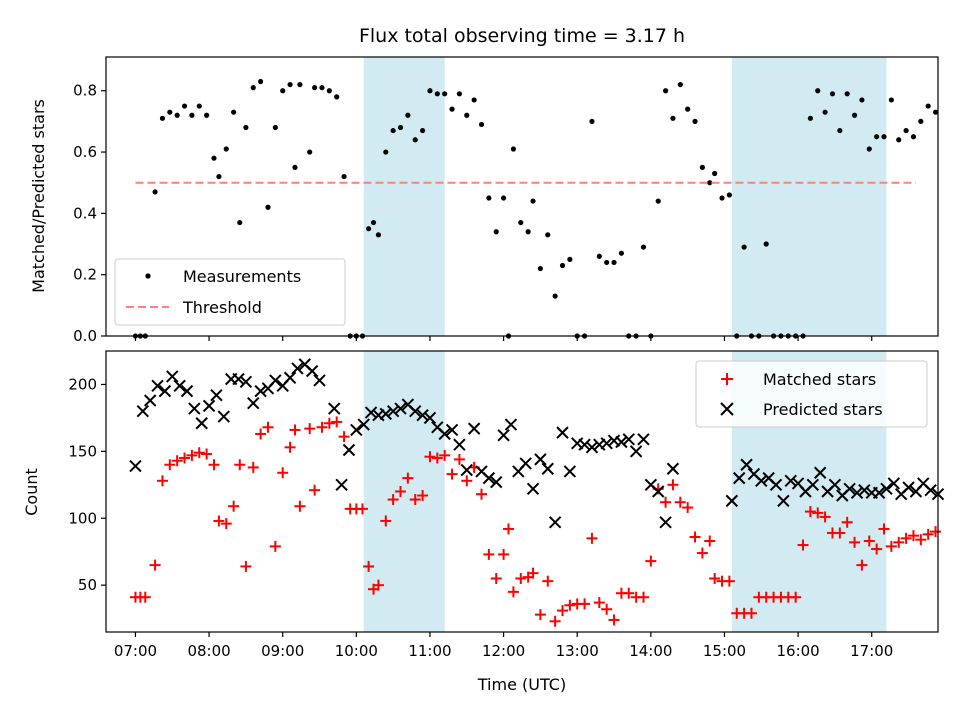  What do you see at coordinates (85, 275) in the screenshot?
I see `top-y-tick-label: 0.2` at bounding box center [85, 275].